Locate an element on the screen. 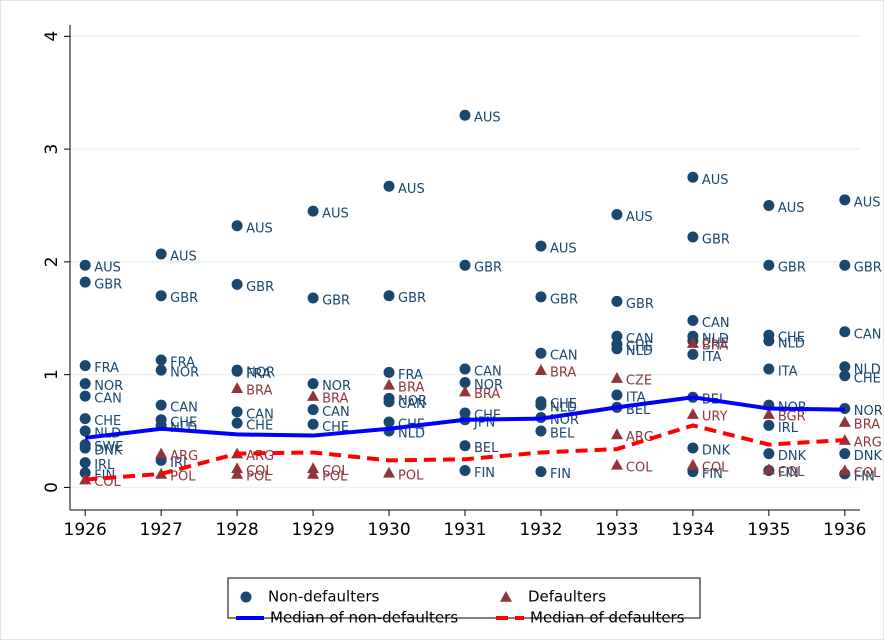  point-label: IRL is located at coordinates (788, 428).